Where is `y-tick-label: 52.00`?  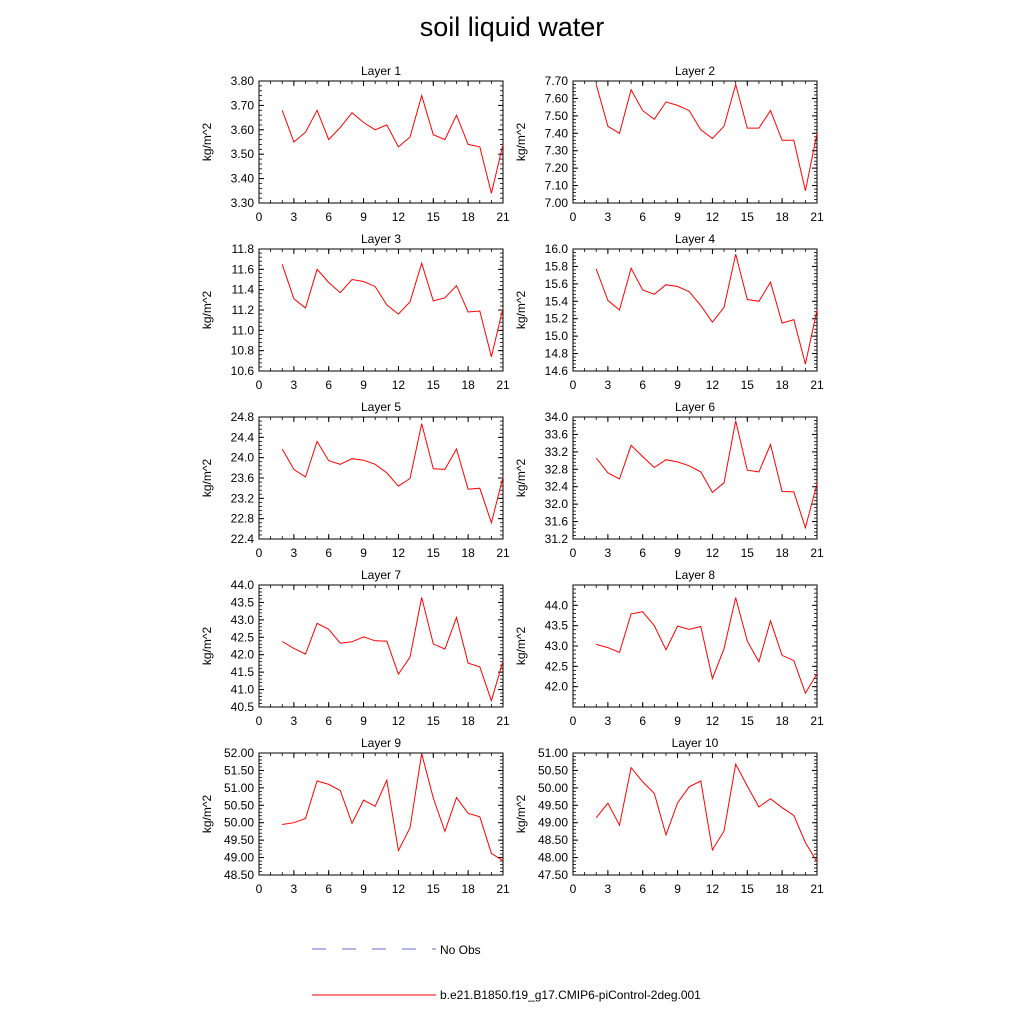
y-tick-label: 52.00 is located at coordinates (239, 753).